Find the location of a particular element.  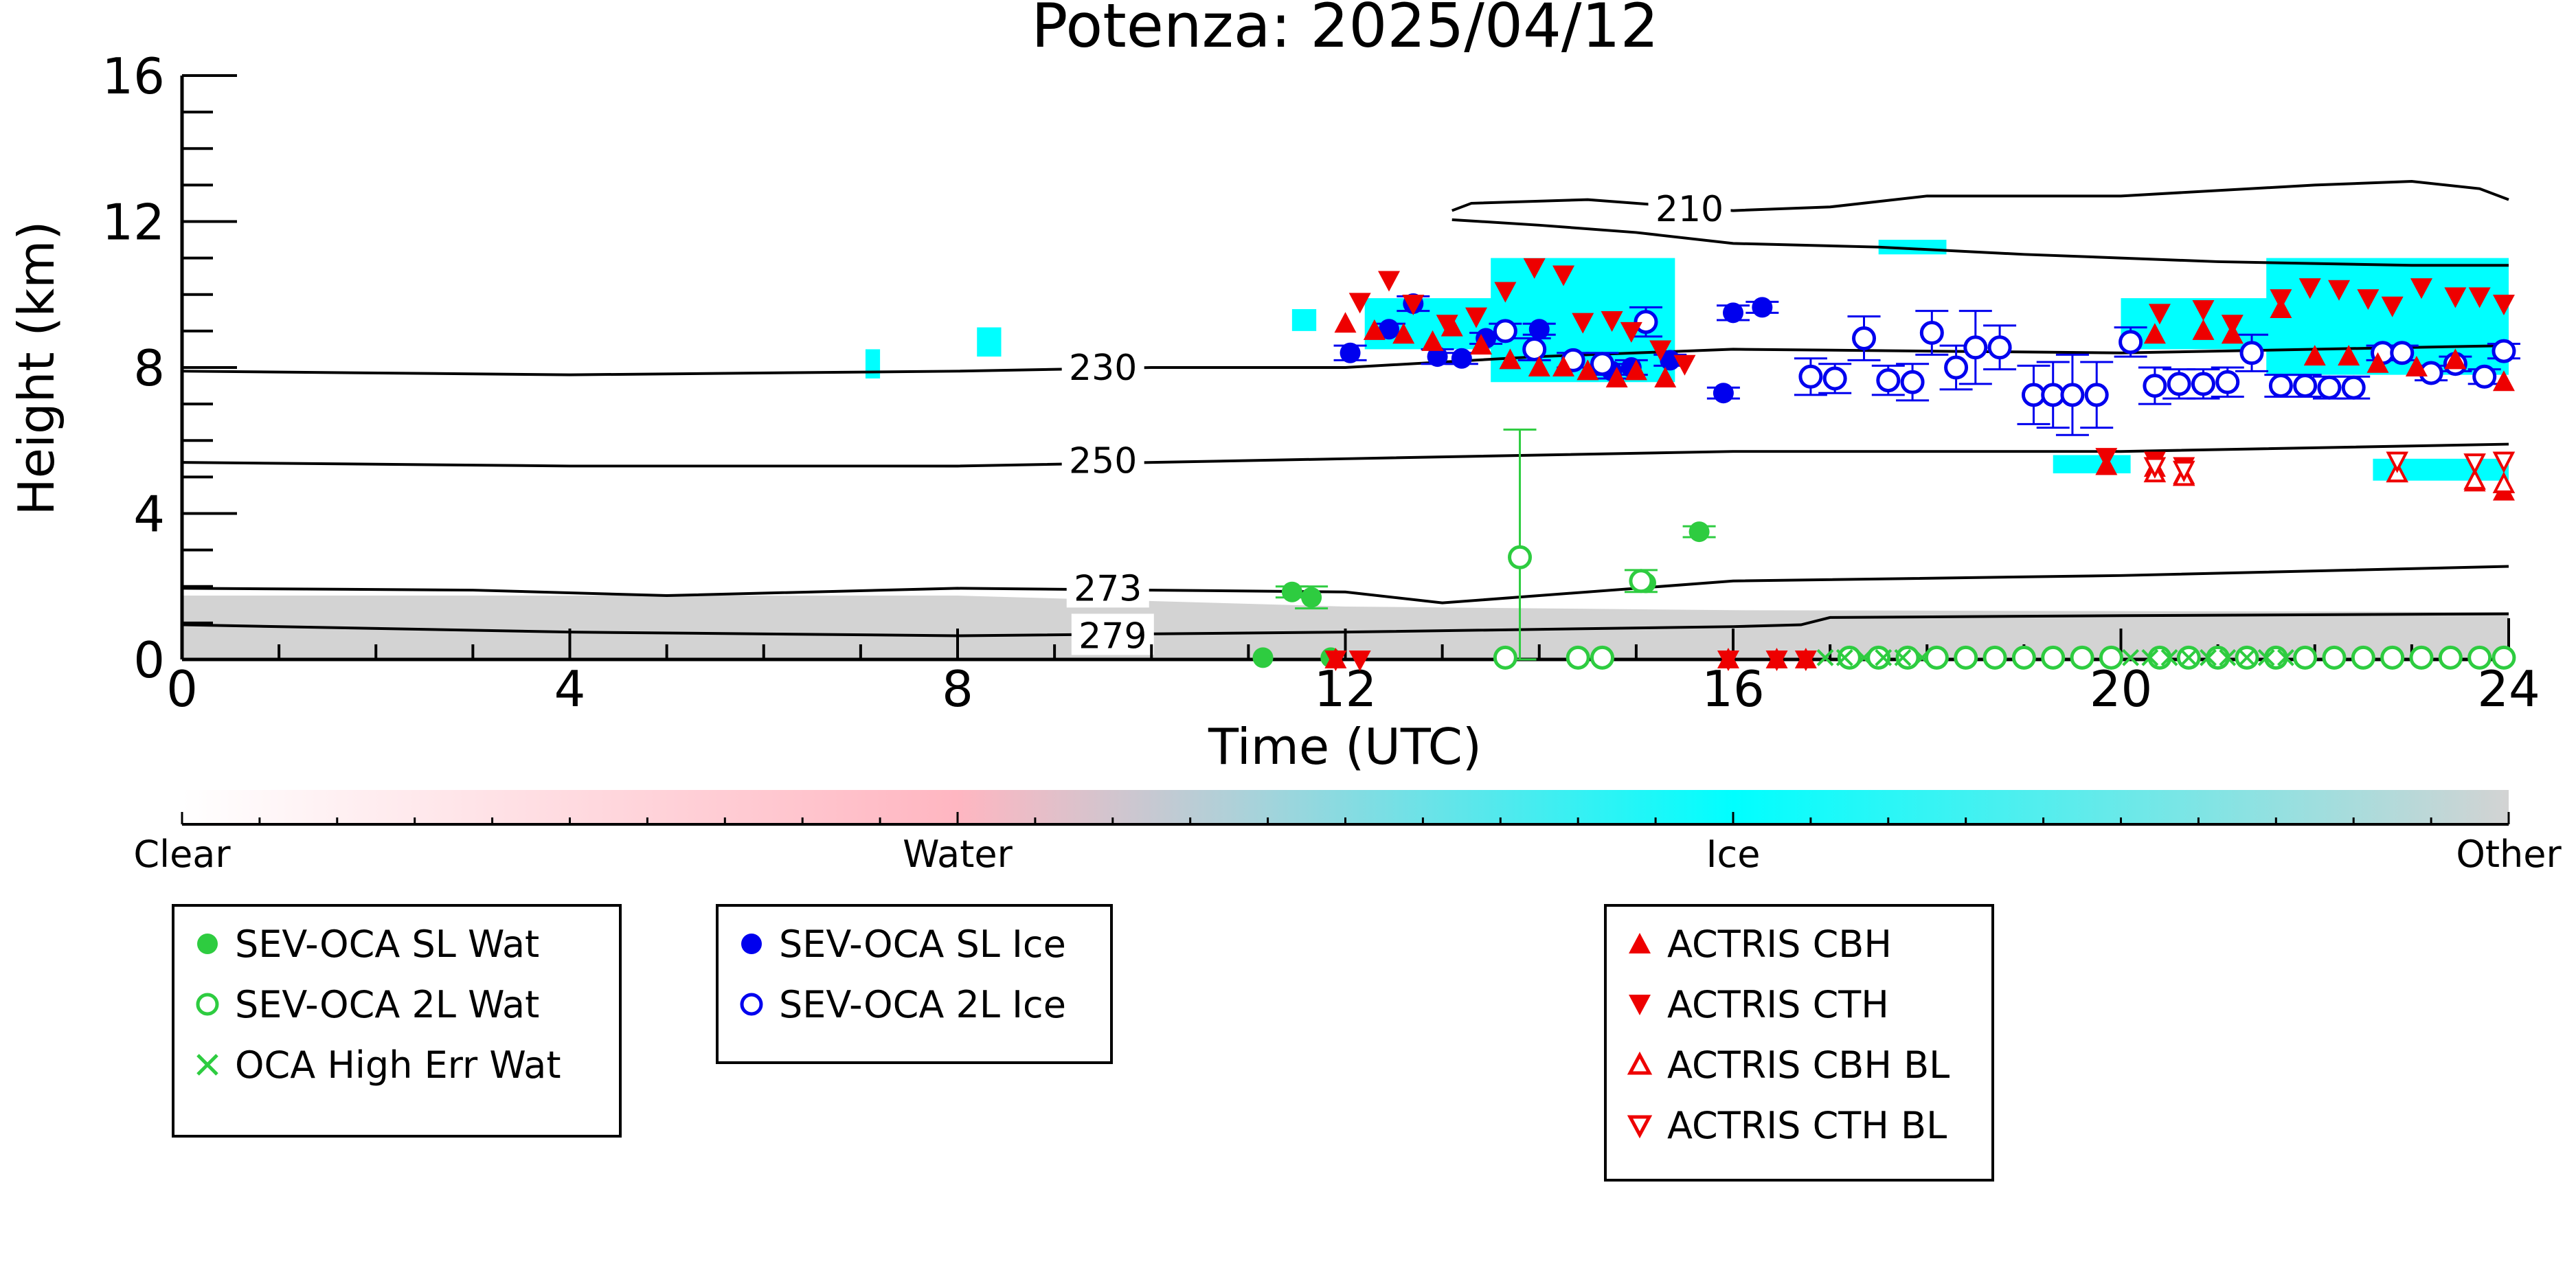

legend-item-2l-ice: SEV-OCA 2L Ice is located at coordinates (899, 1004).